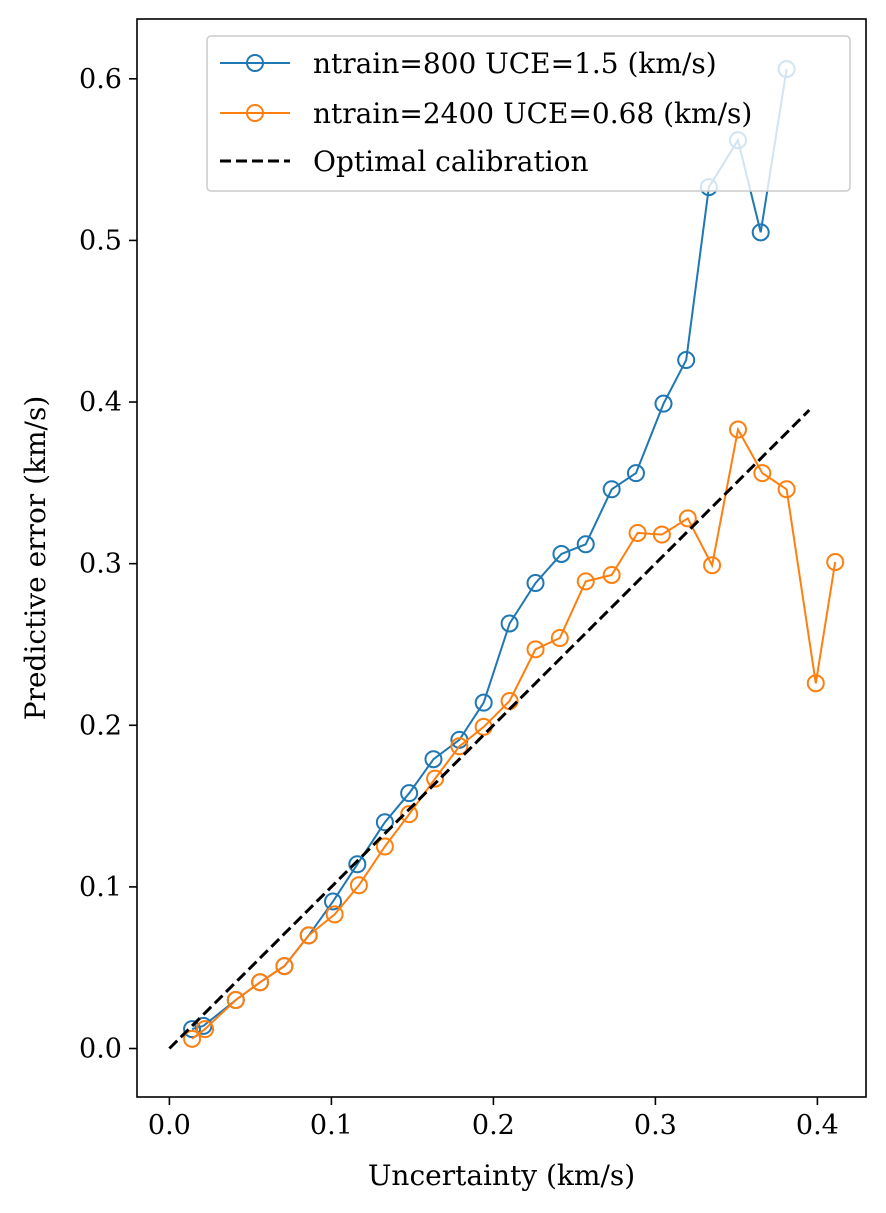 This screenshot has width=886, height=1213. I want to click on x-axis-label: Uncertainty (km/s), so click(501, 1175).